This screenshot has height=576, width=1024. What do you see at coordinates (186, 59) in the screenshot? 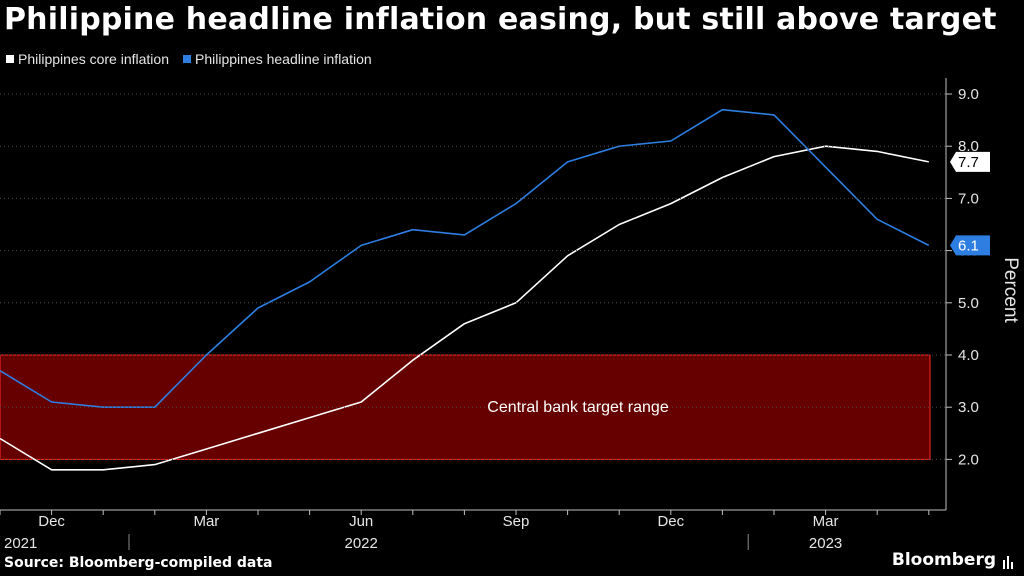
I see `legend-swatch-headline` at bounding box center [186, 59].